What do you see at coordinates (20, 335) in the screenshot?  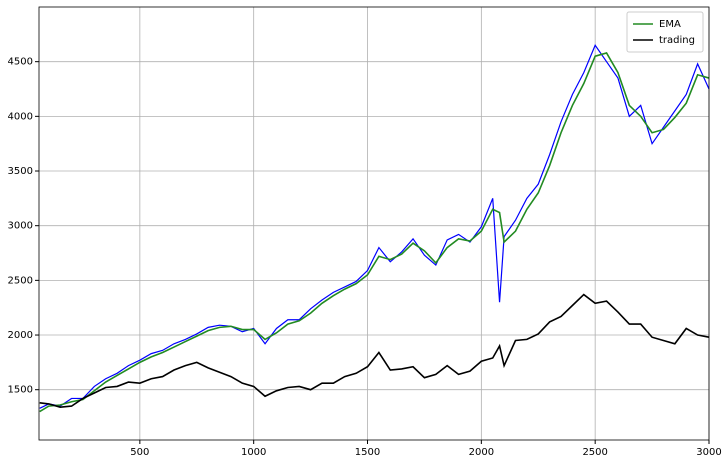 I see `y-tick-label: 2000` at bounding box center [20, 335].